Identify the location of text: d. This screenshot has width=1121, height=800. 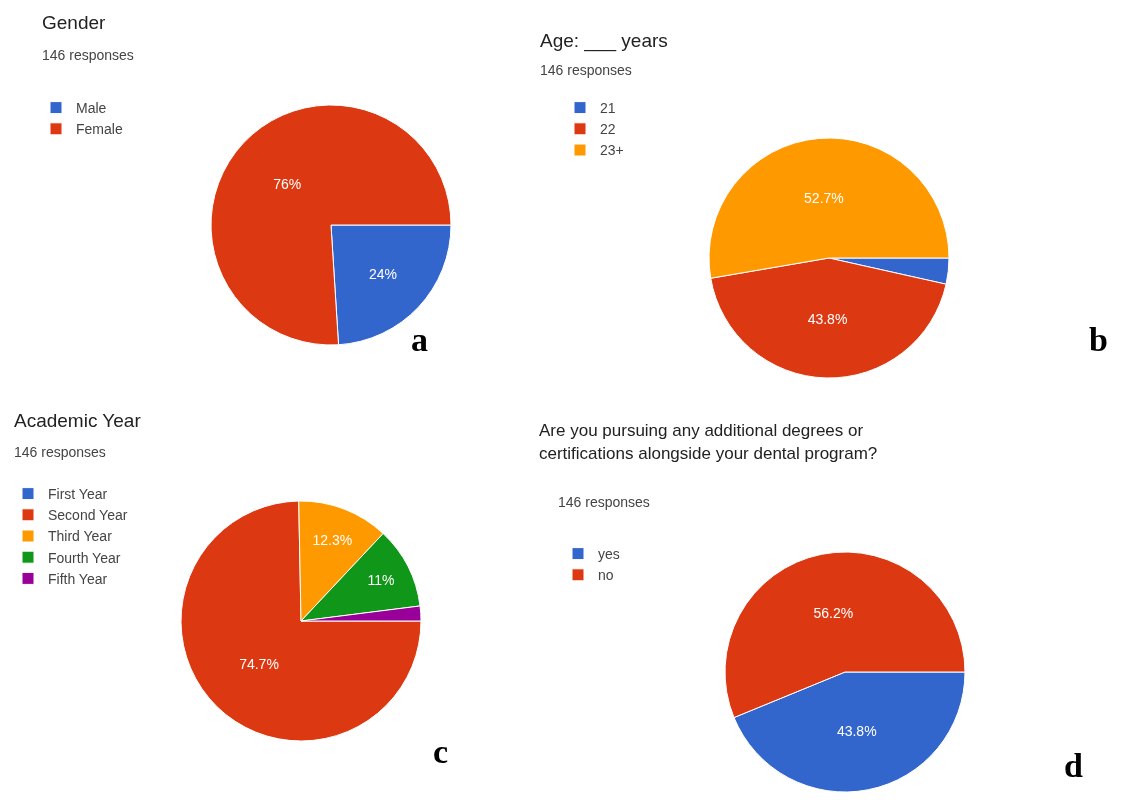
(1073, 765).